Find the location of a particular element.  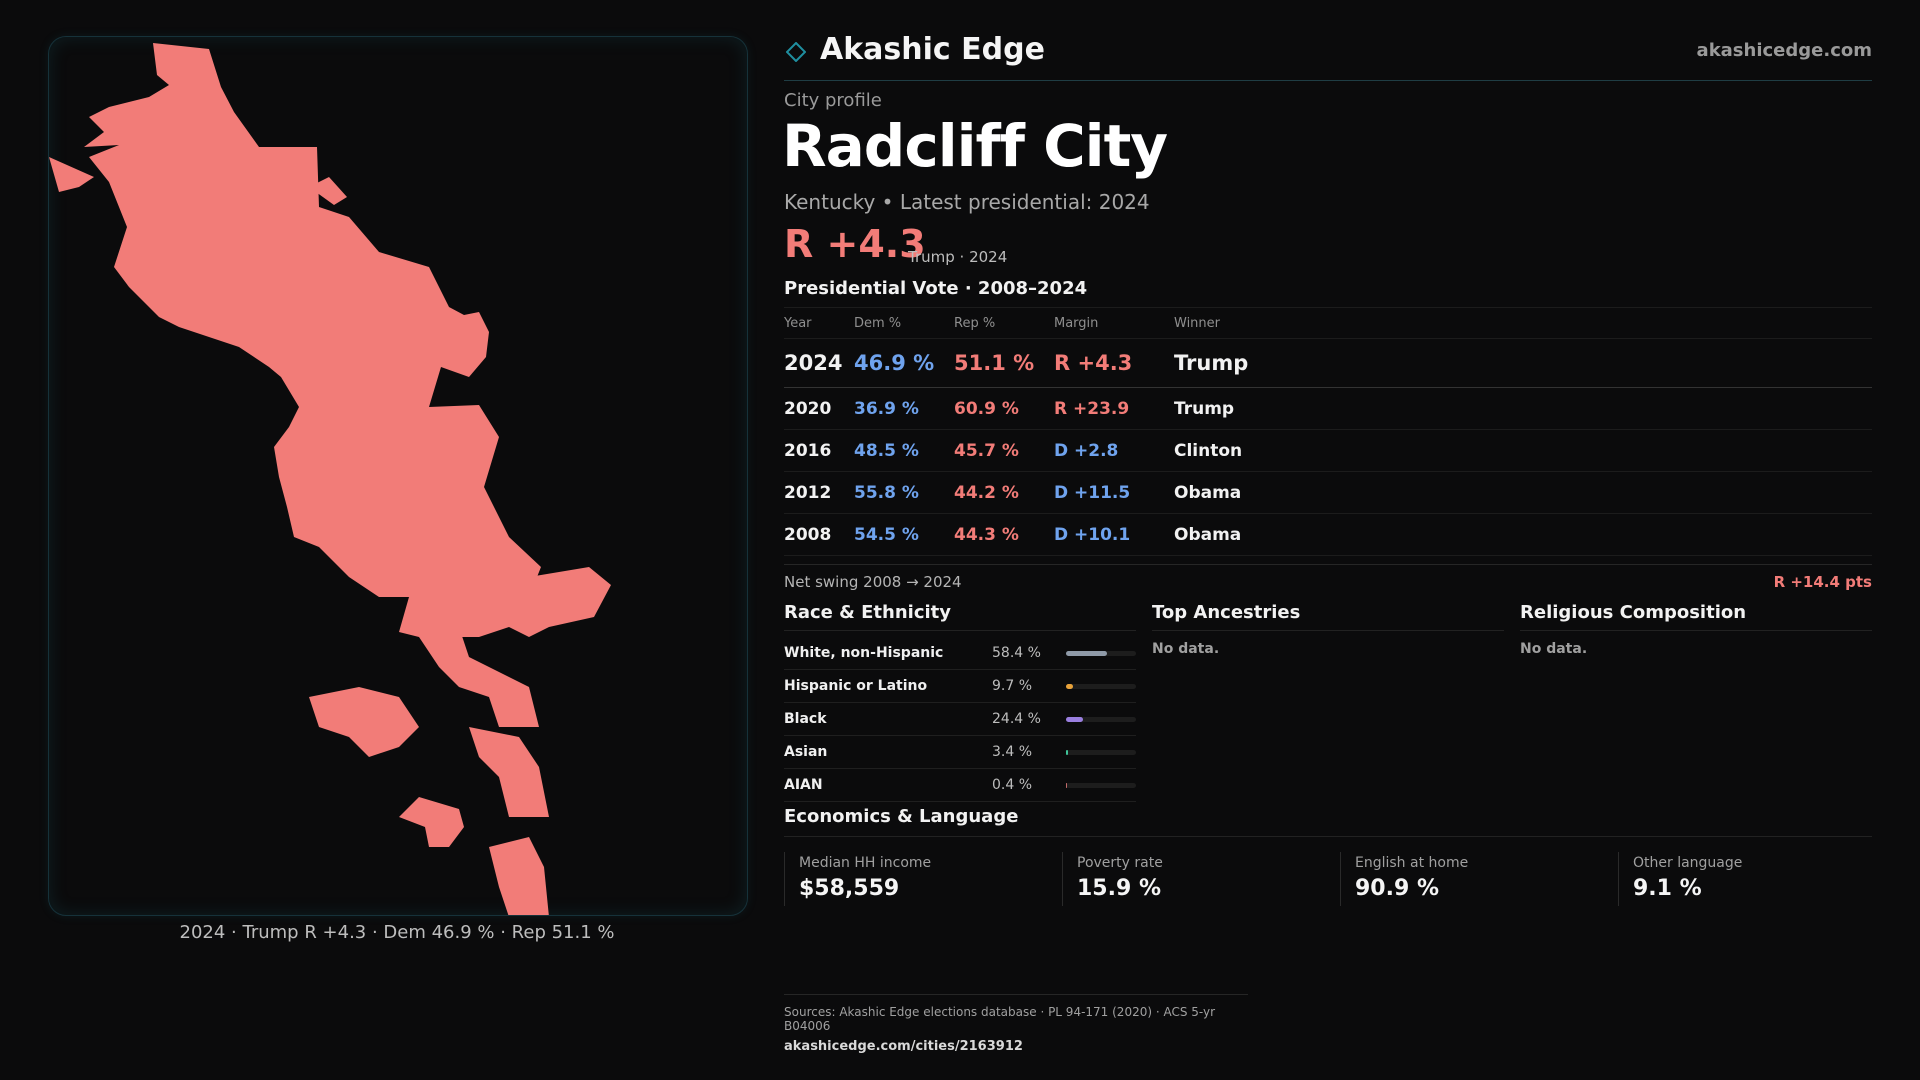

headline-margin: R +4.3 is located at coordinates (855, 244).